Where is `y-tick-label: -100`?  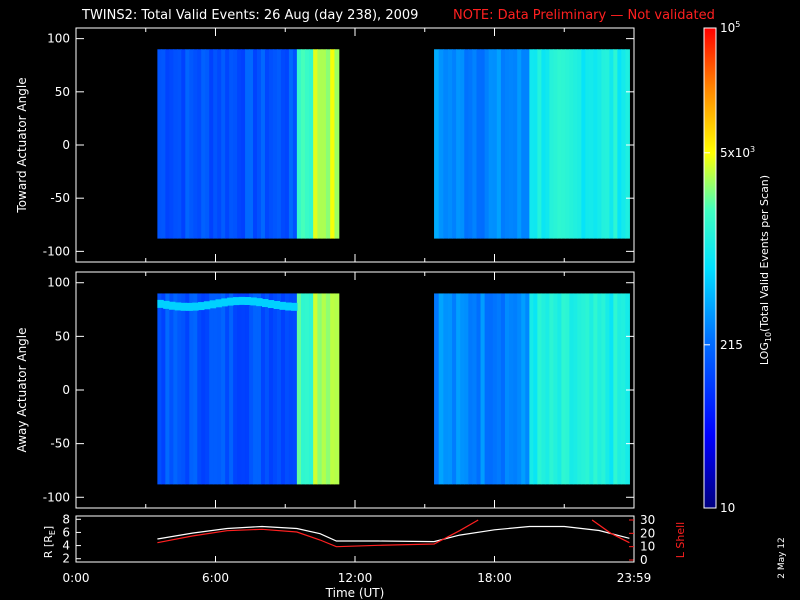 y-tick-label: -100 is located at coordinates (56, 497).